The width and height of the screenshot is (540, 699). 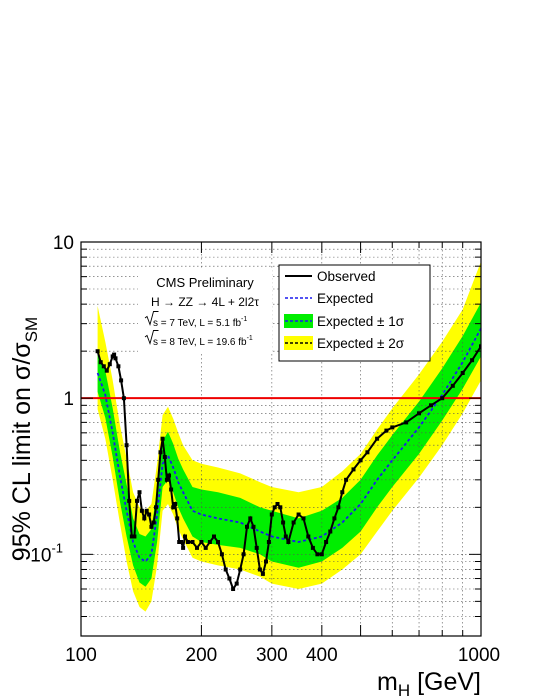 I want to click on svg-text: s = 8 TeV, L = 19.6 fb-1, so click(x=203, y=341).